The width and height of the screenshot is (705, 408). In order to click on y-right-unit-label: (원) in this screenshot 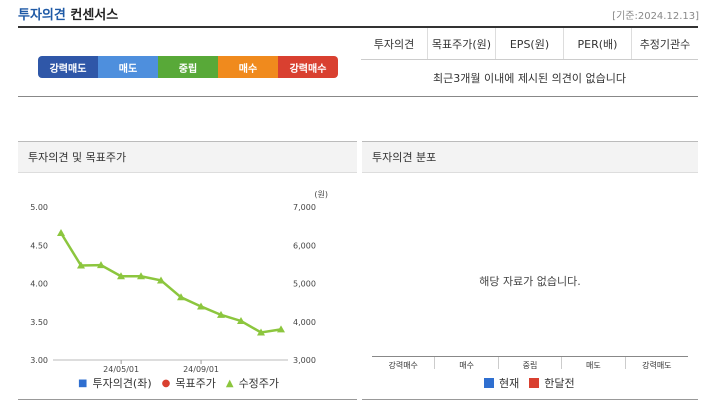, I will do `click(321, 194)`.